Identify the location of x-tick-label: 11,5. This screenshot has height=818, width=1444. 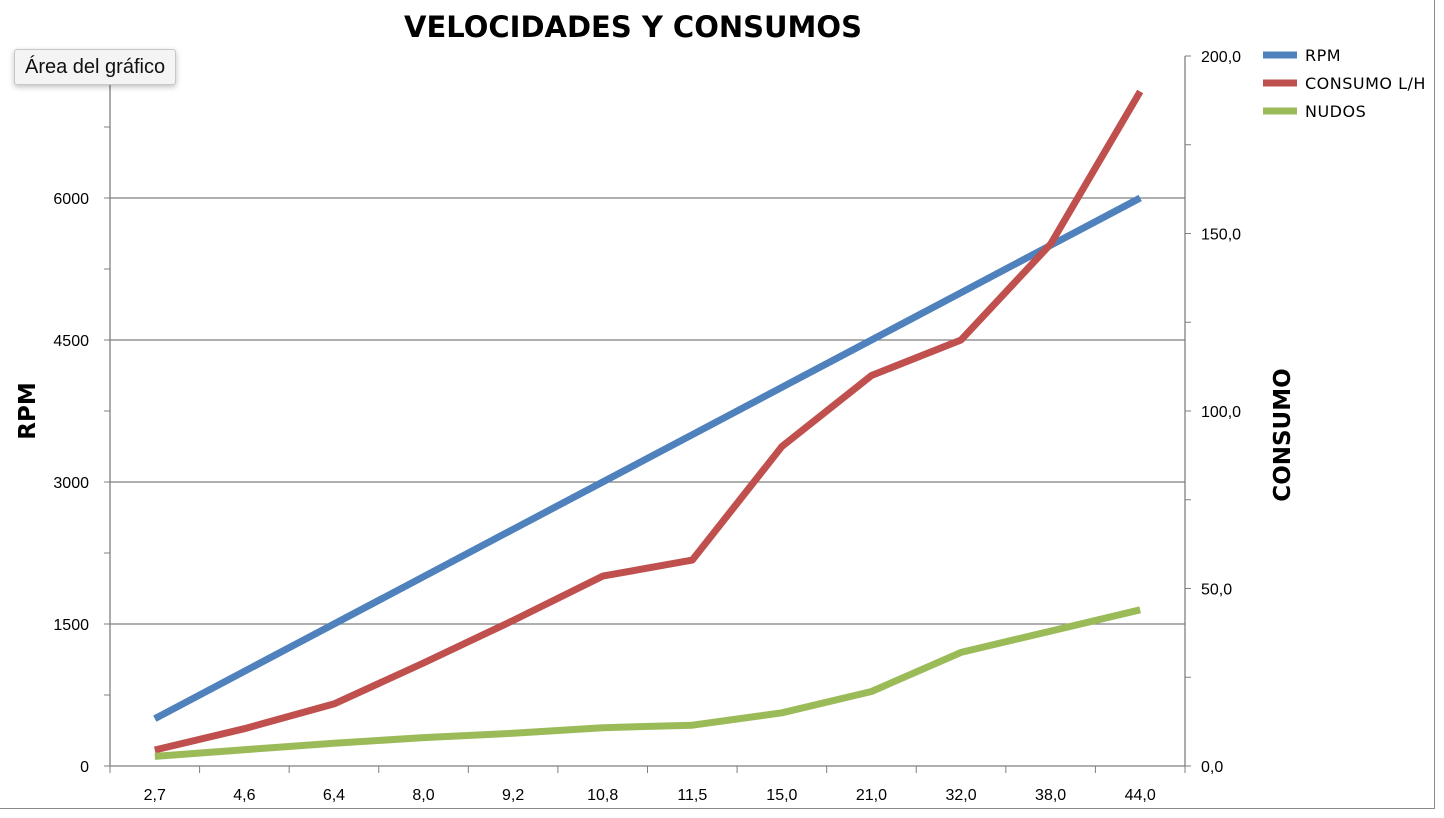
(692, 795).